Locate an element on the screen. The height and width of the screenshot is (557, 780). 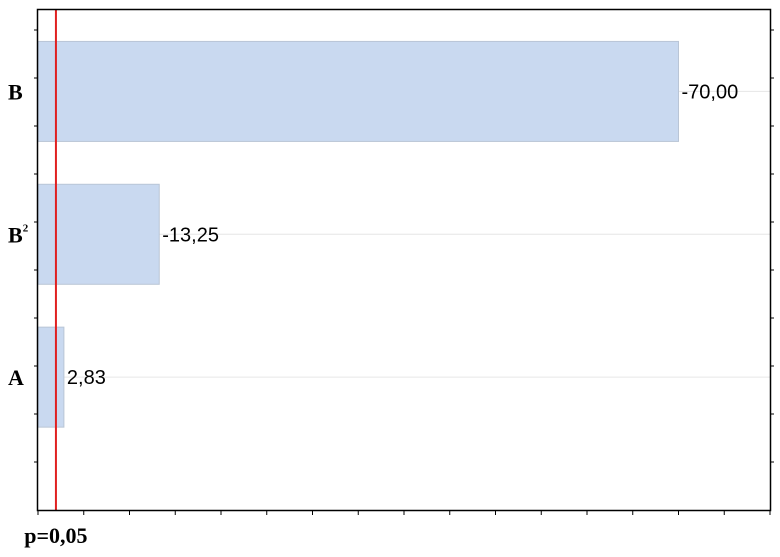
reference-line-label: p=0,05 is located at coordinates (55, 535).